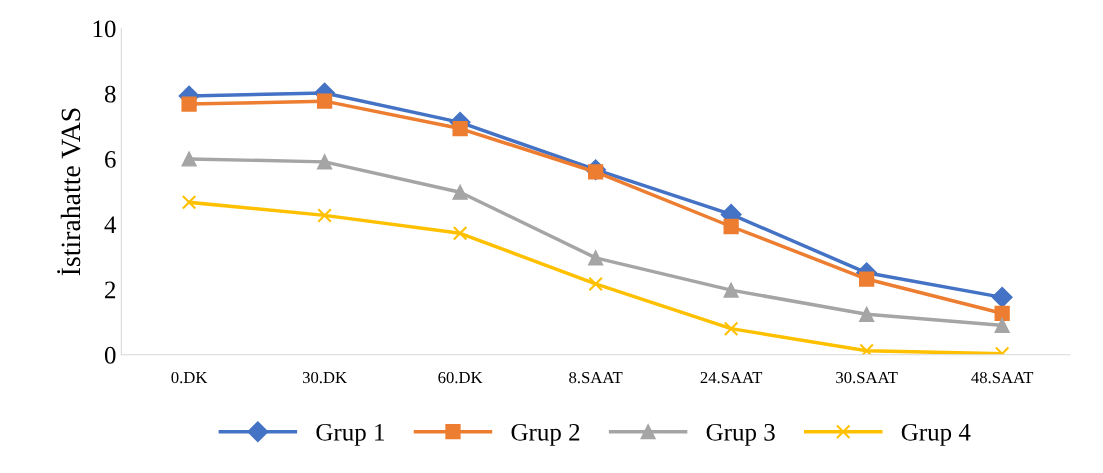 The width and height of the screenshot is (1103, 473). What do you see at coordinates (104, 29) in the screenshot?
I see `y-tick-label: 10` at bounding box center [104, 29].